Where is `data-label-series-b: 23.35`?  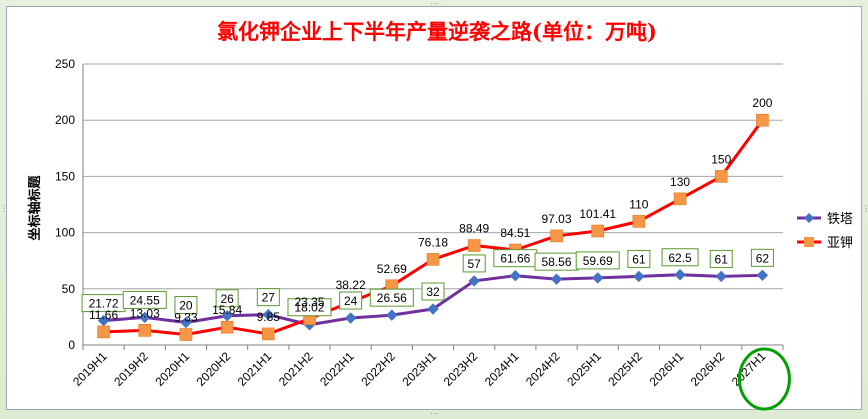 data-label-series-b: 23.35 is located at coordinates (309, 302).